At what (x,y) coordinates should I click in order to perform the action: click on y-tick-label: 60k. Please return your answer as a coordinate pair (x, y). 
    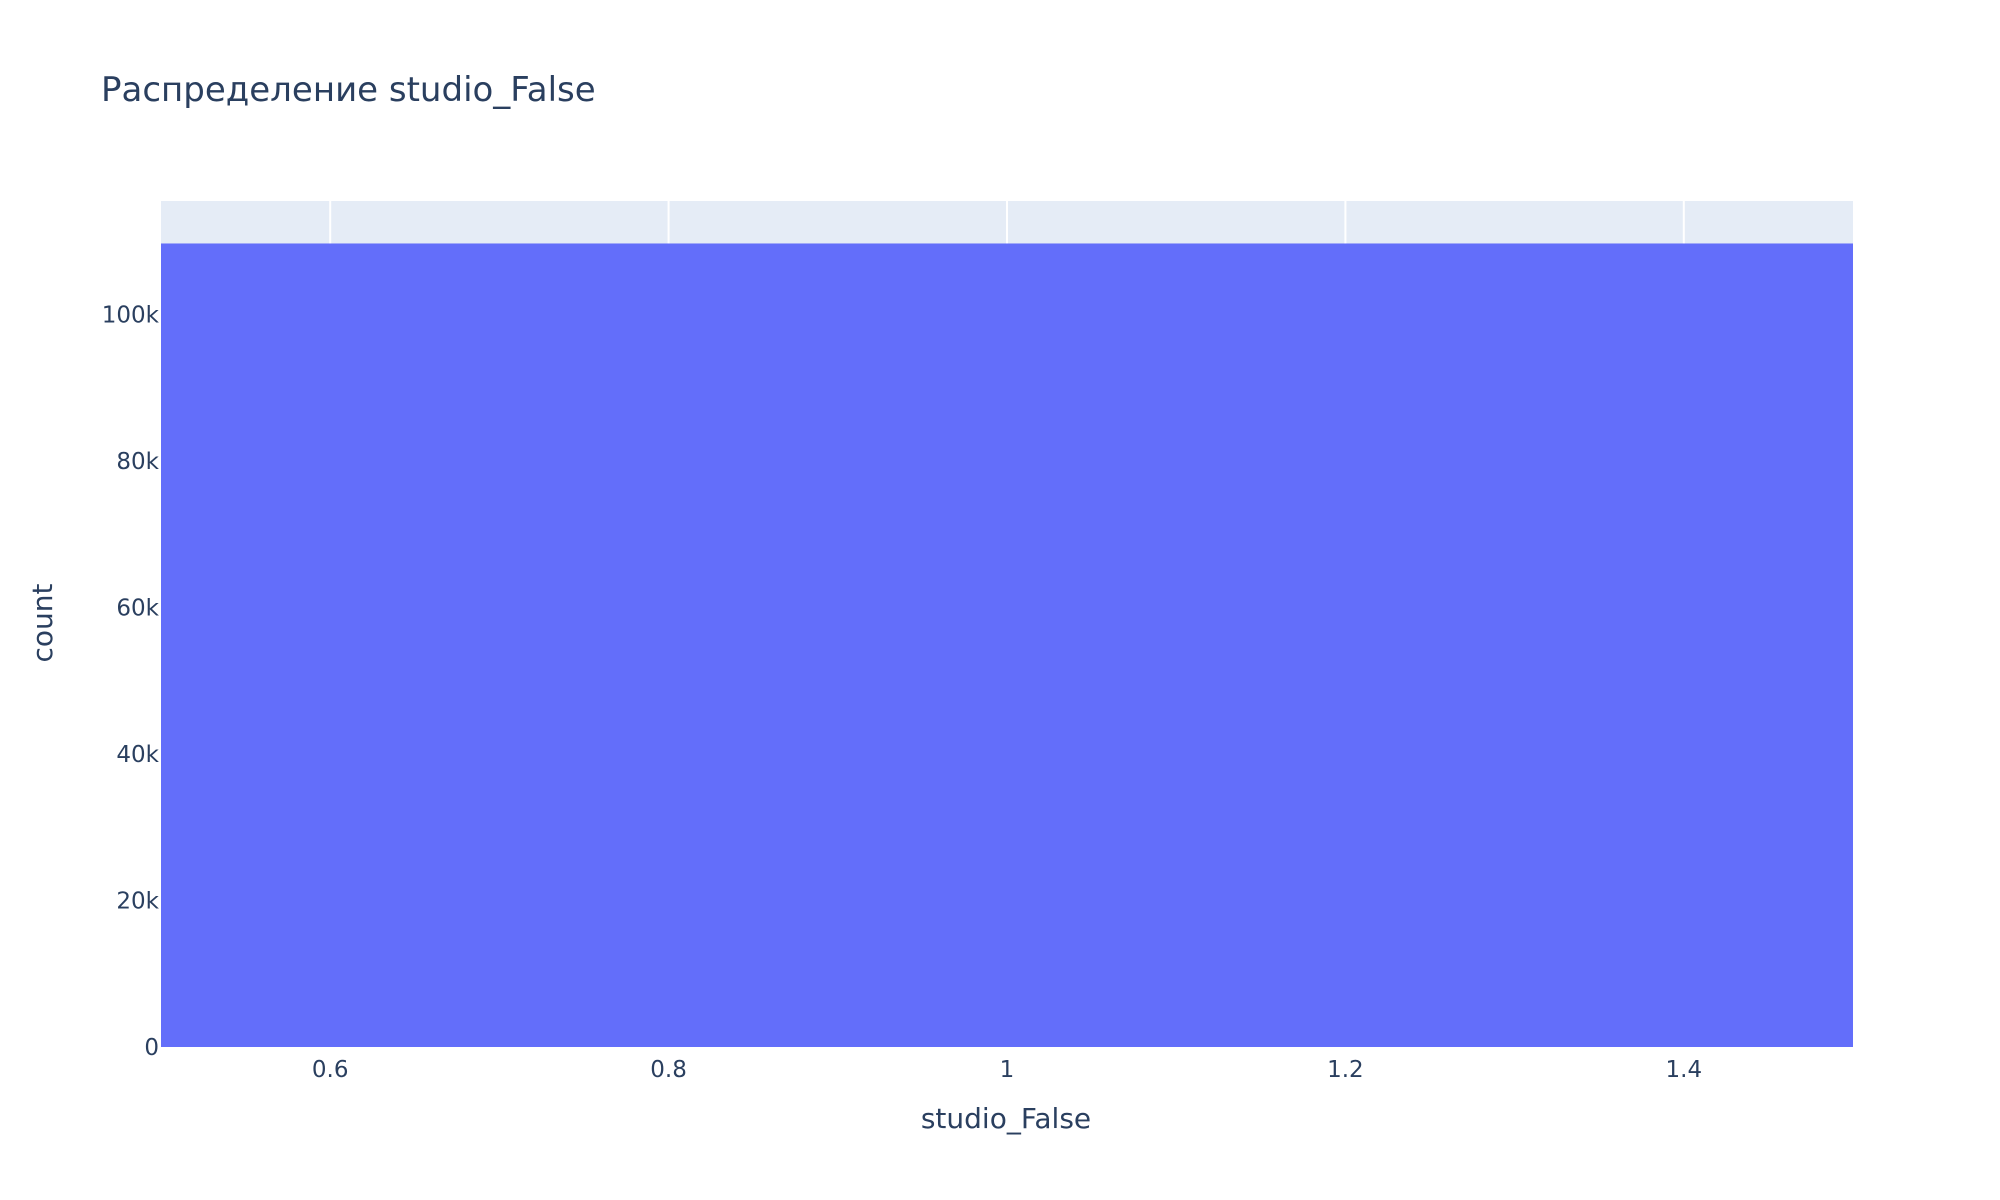
    Looking at the image, I should click on (137, 609).